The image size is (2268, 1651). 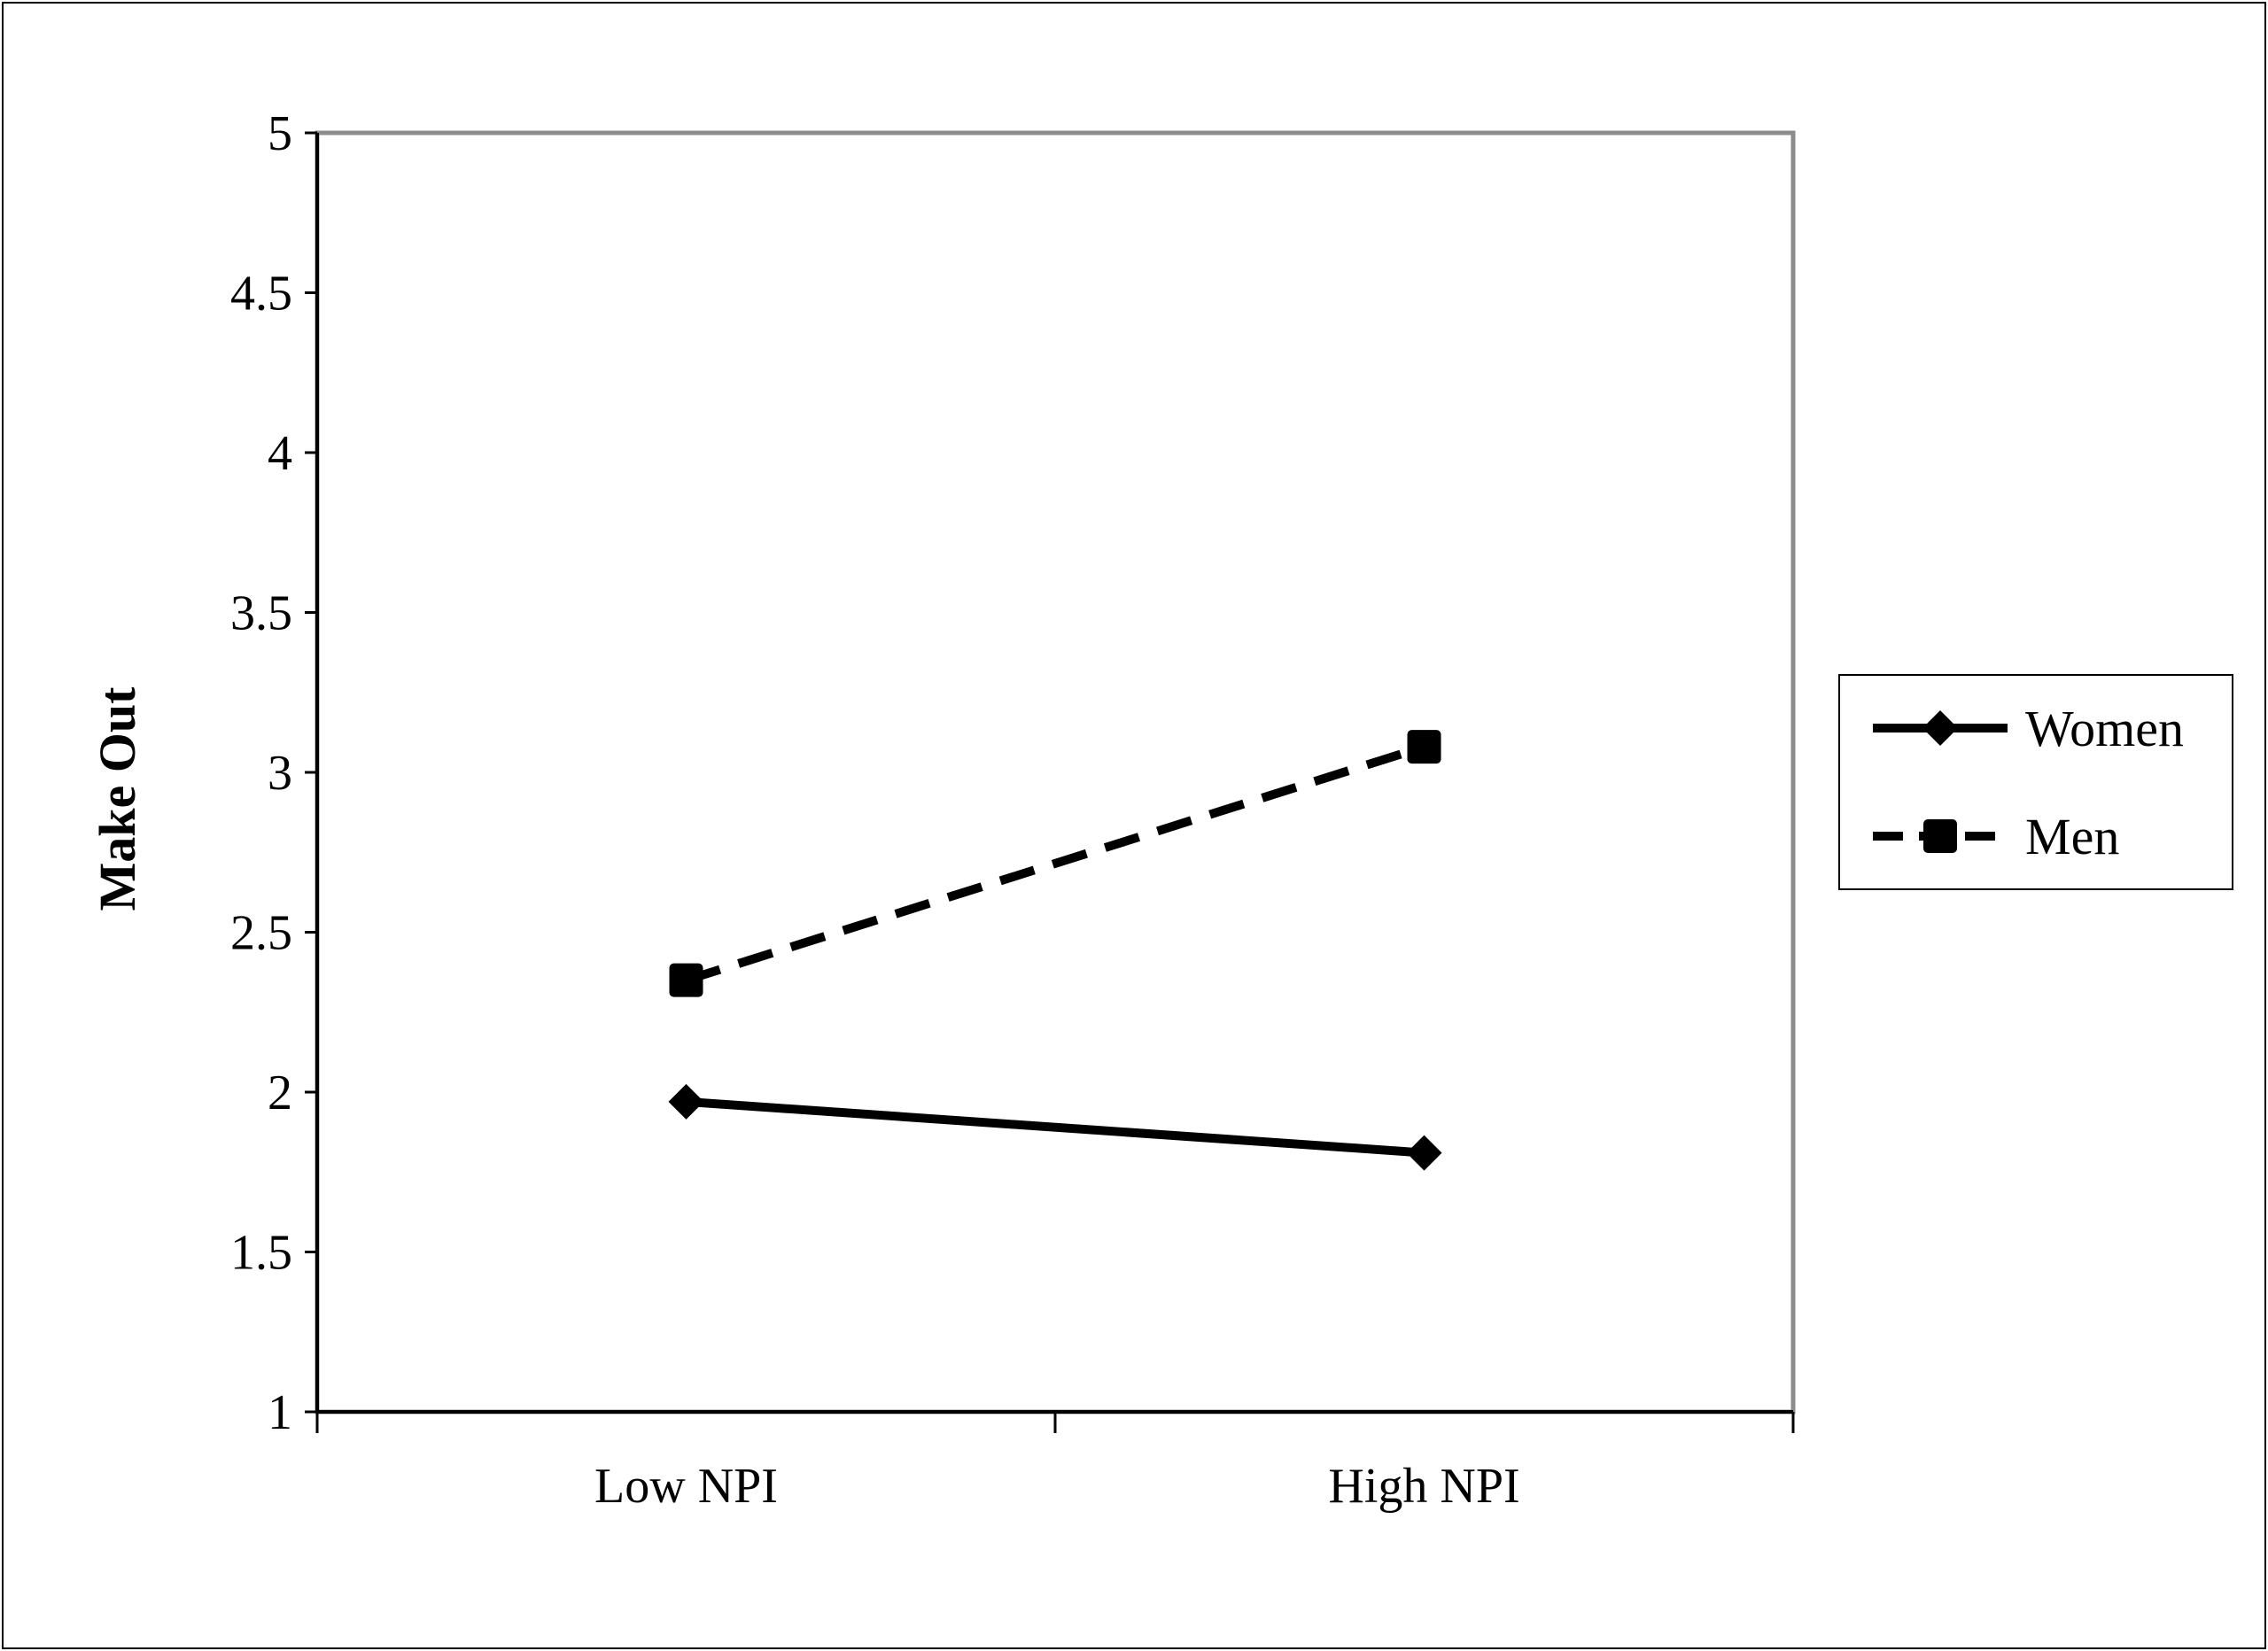 I want to click on y-tick-label: 1.5, so click(x=261, y=1253).